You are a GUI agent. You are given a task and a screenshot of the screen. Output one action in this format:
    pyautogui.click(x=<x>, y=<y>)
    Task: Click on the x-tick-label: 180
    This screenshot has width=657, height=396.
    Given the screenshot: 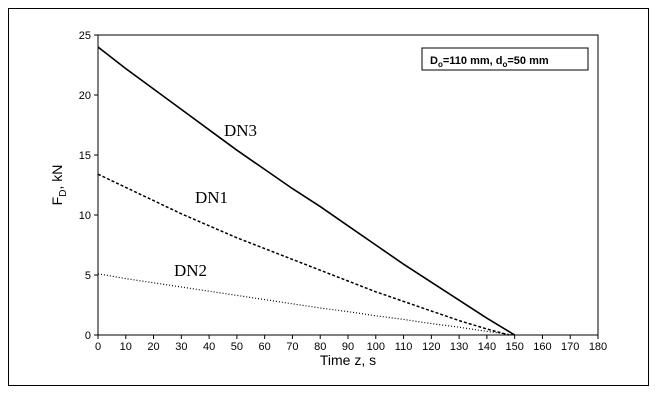 What is the action you would take?
    pyautogui.click(x=598, y=347)
    